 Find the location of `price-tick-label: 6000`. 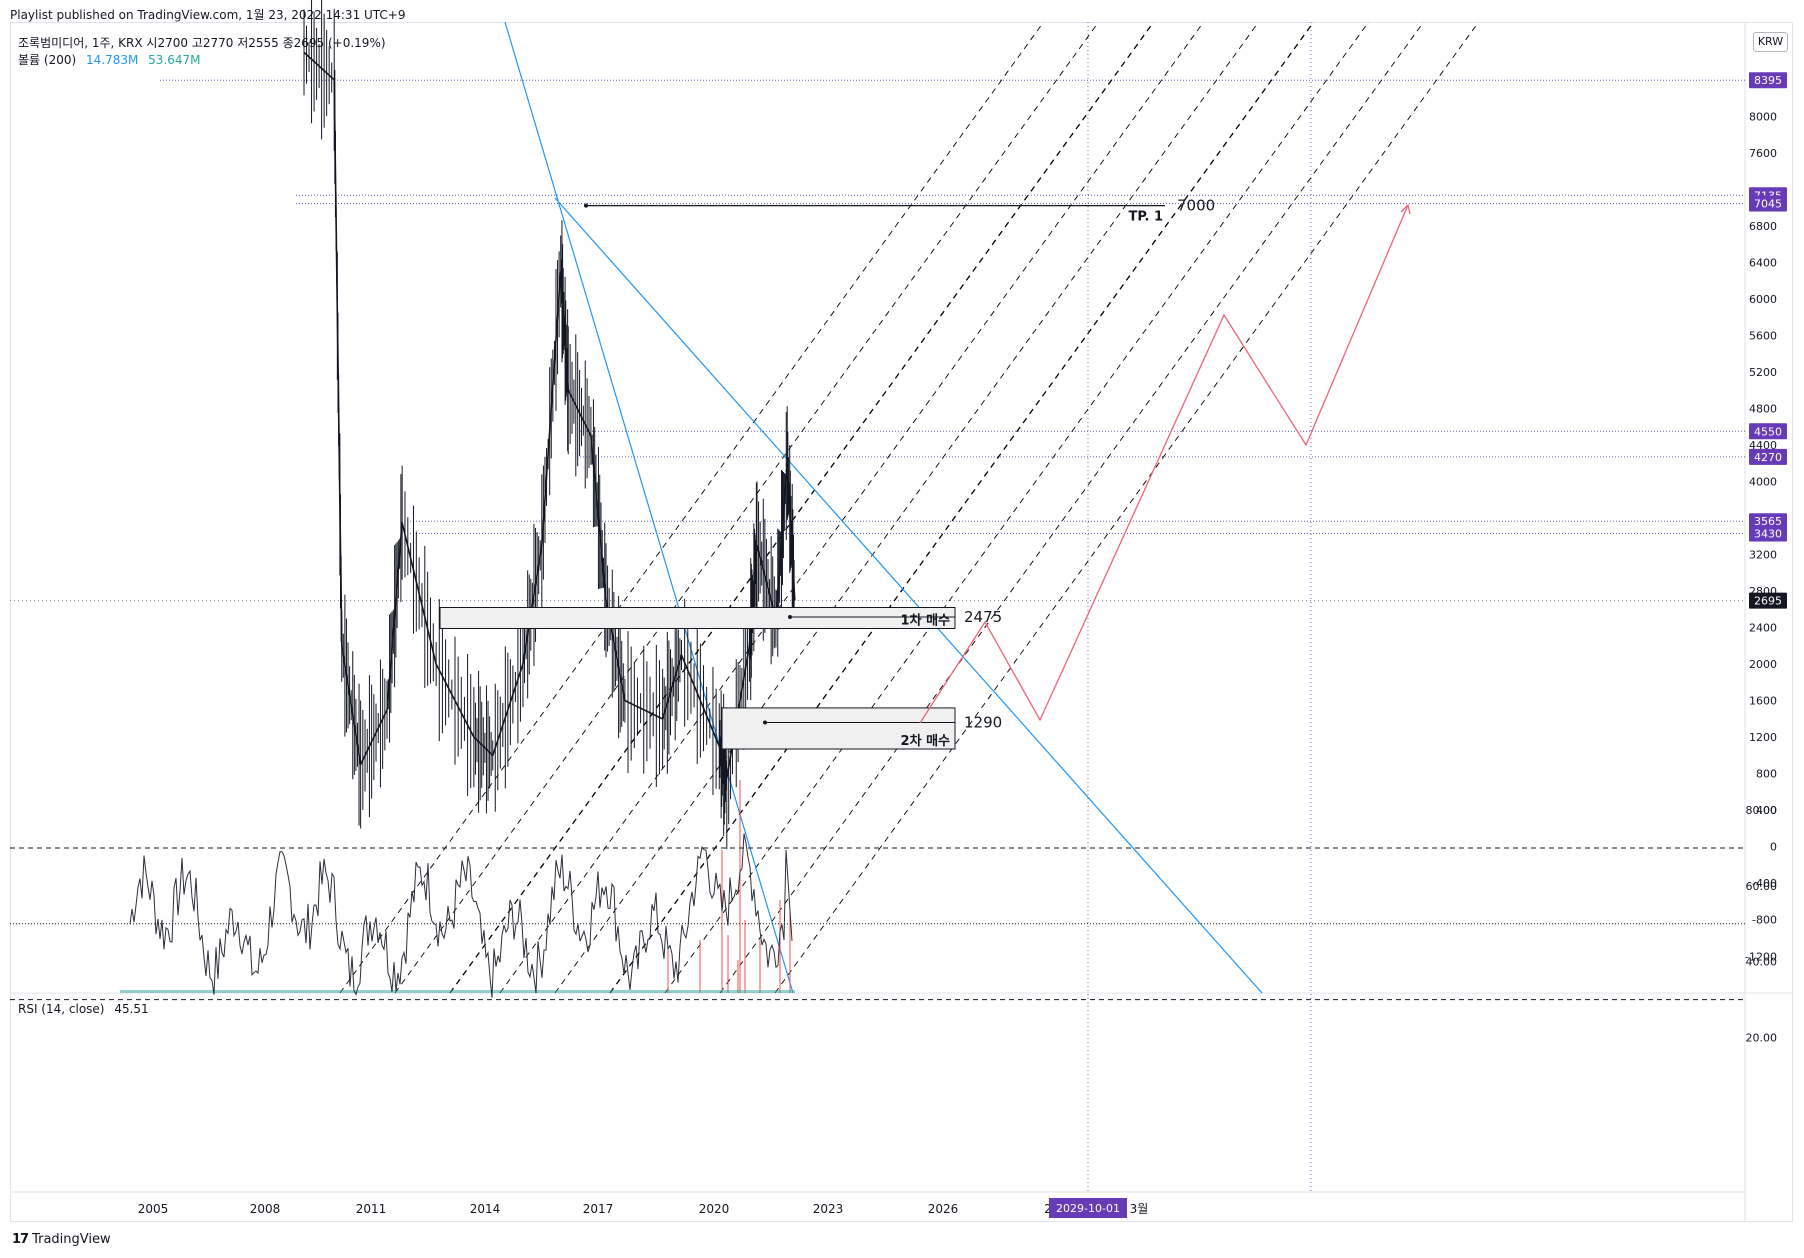

price-tick-label: 6000 is located at coordinates (1763, 299).